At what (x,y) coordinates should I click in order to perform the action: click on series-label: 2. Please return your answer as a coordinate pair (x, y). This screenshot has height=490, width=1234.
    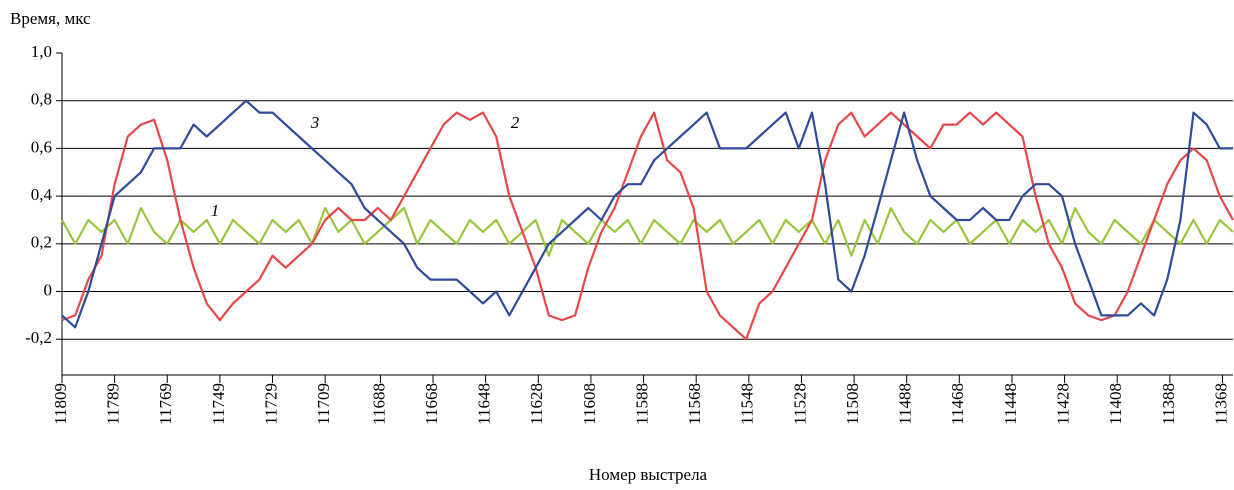
    Looking at the image, I should click on (515, 122).